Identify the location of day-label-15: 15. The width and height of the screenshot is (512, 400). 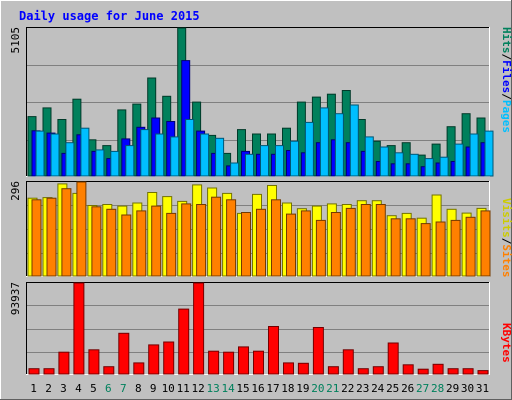
(242, 388).